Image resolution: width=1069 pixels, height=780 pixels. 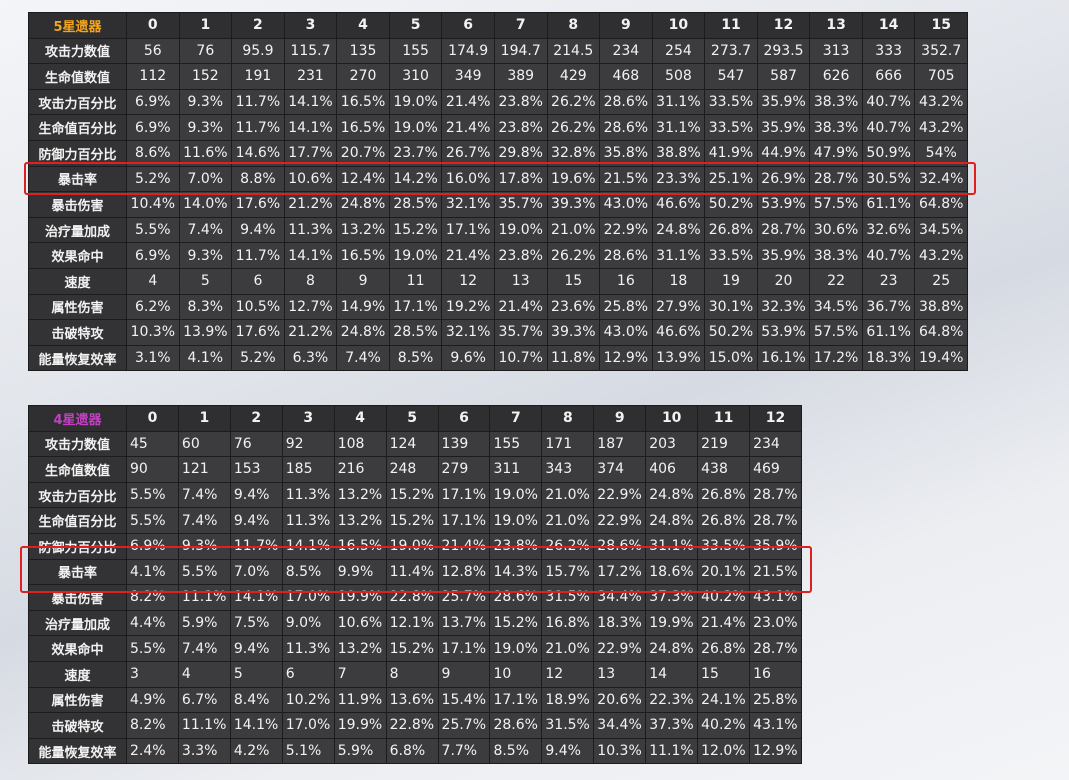 I want to click on cell: 5, so click(x=256, y=674).